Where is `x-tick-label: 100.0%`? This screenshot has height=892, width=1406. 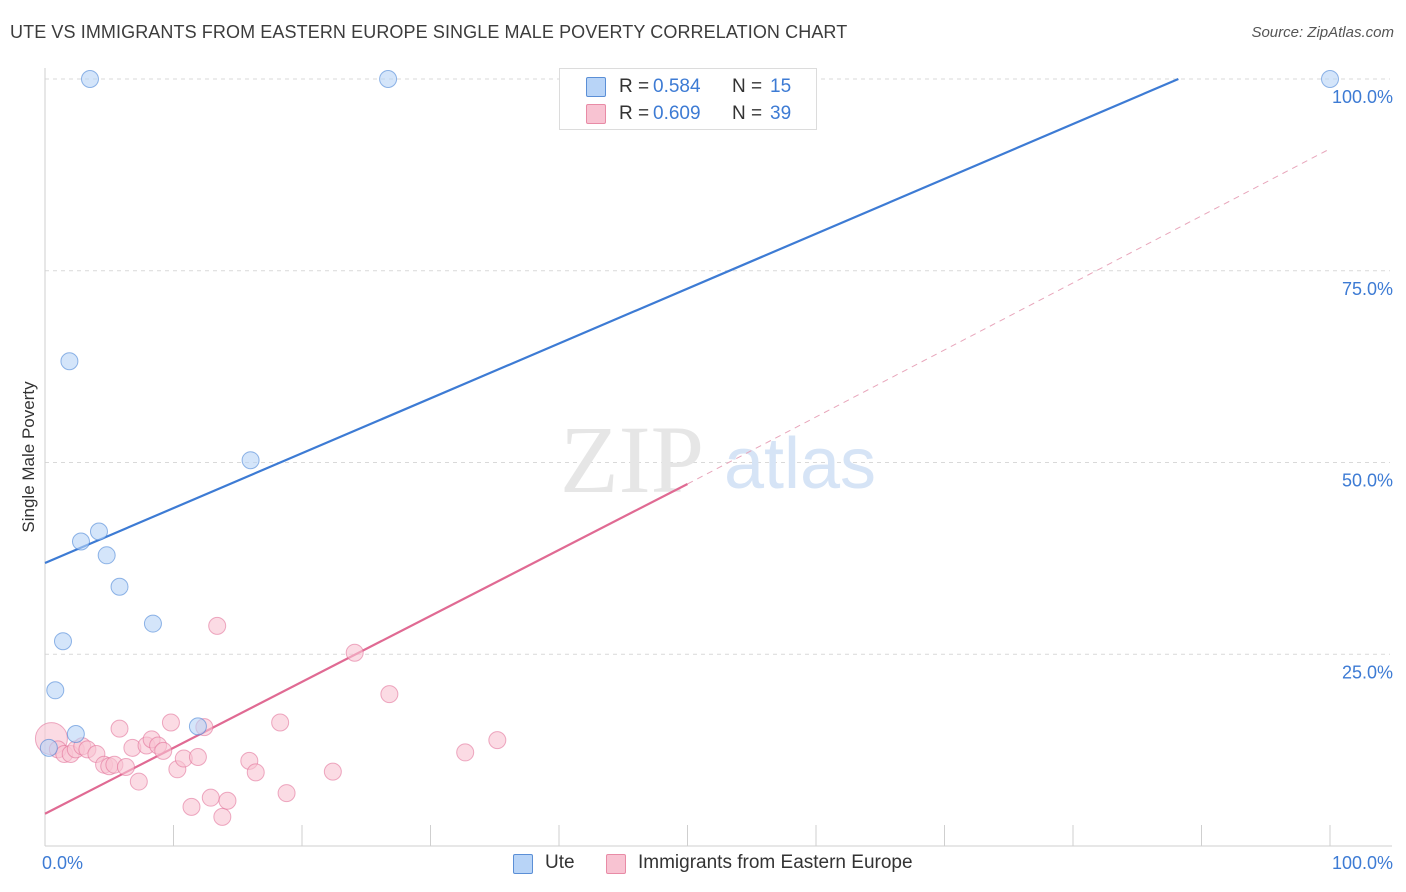
x-tick-label: 100.0% is located at coordinates (1362, 863).